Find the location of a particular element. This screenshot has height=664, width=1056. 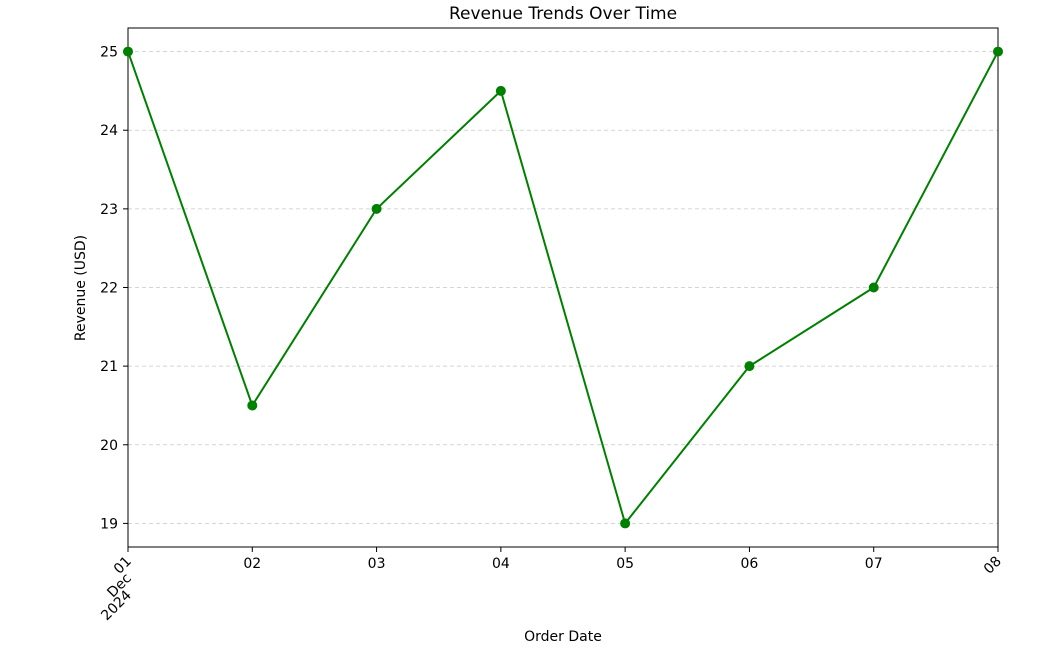

x-tick-label-group: 08 is located at coordinates (993, 566).